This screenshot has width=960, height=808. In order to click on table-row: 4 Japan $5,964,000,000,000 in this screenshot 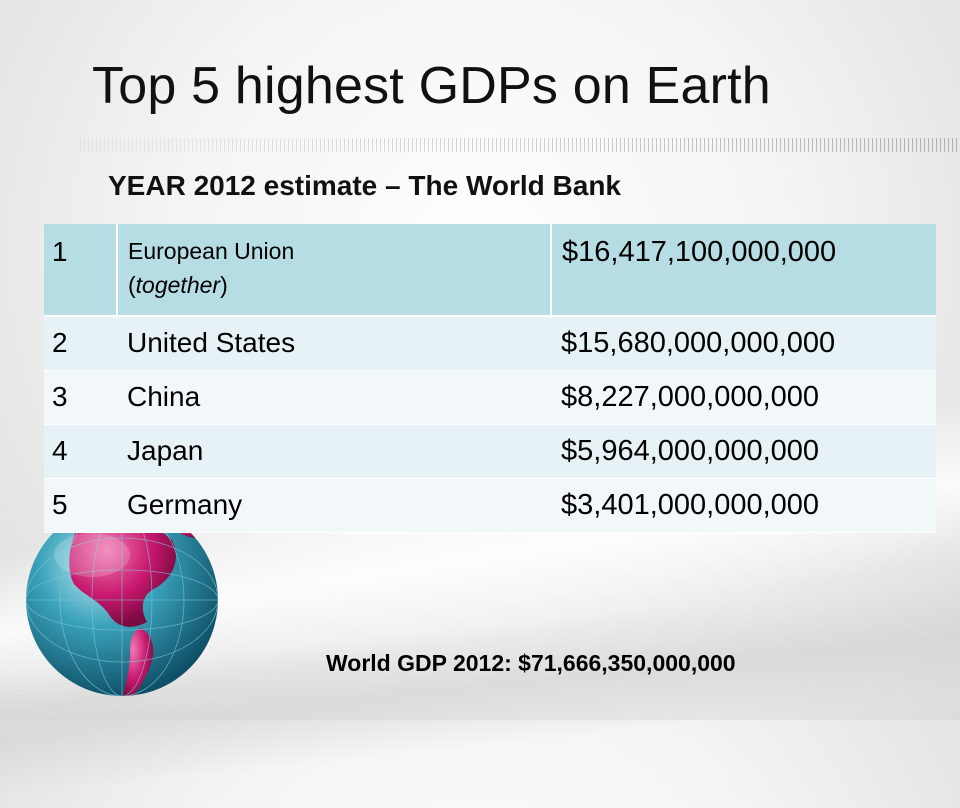, I will do `click(490, 451)`.